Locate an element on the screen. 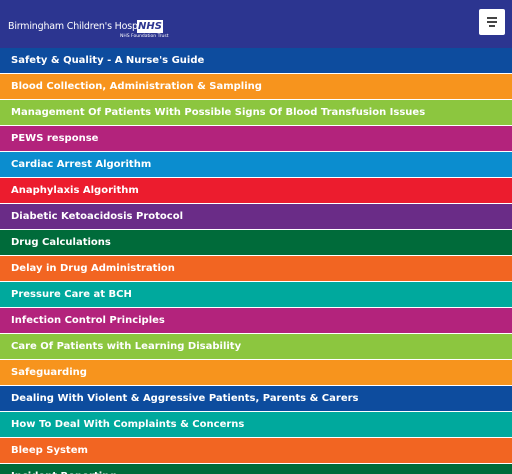 The height and width of the screenshot is (474, 512). menu-item: Delay in Drug Administration is located at coordinates (256, 268).